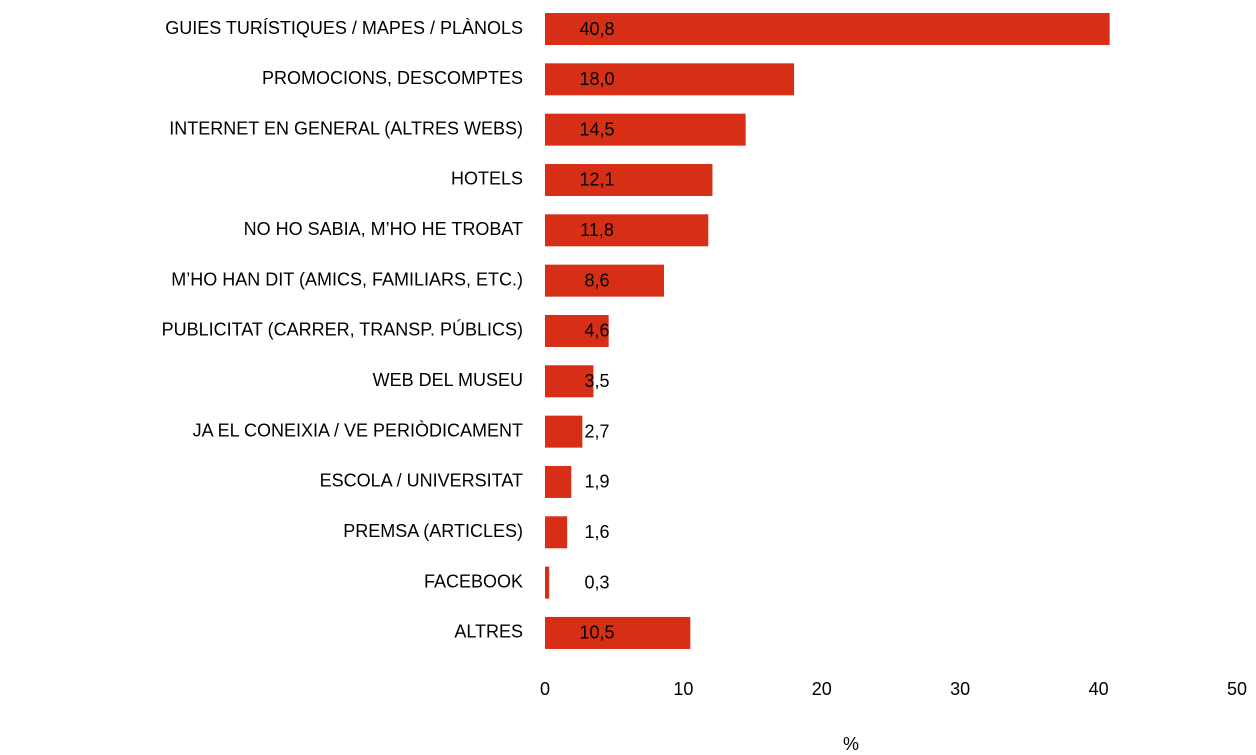 This screenshot has width=1256, height=755. I want to click on value-label: 2,7, so click(596, 431).